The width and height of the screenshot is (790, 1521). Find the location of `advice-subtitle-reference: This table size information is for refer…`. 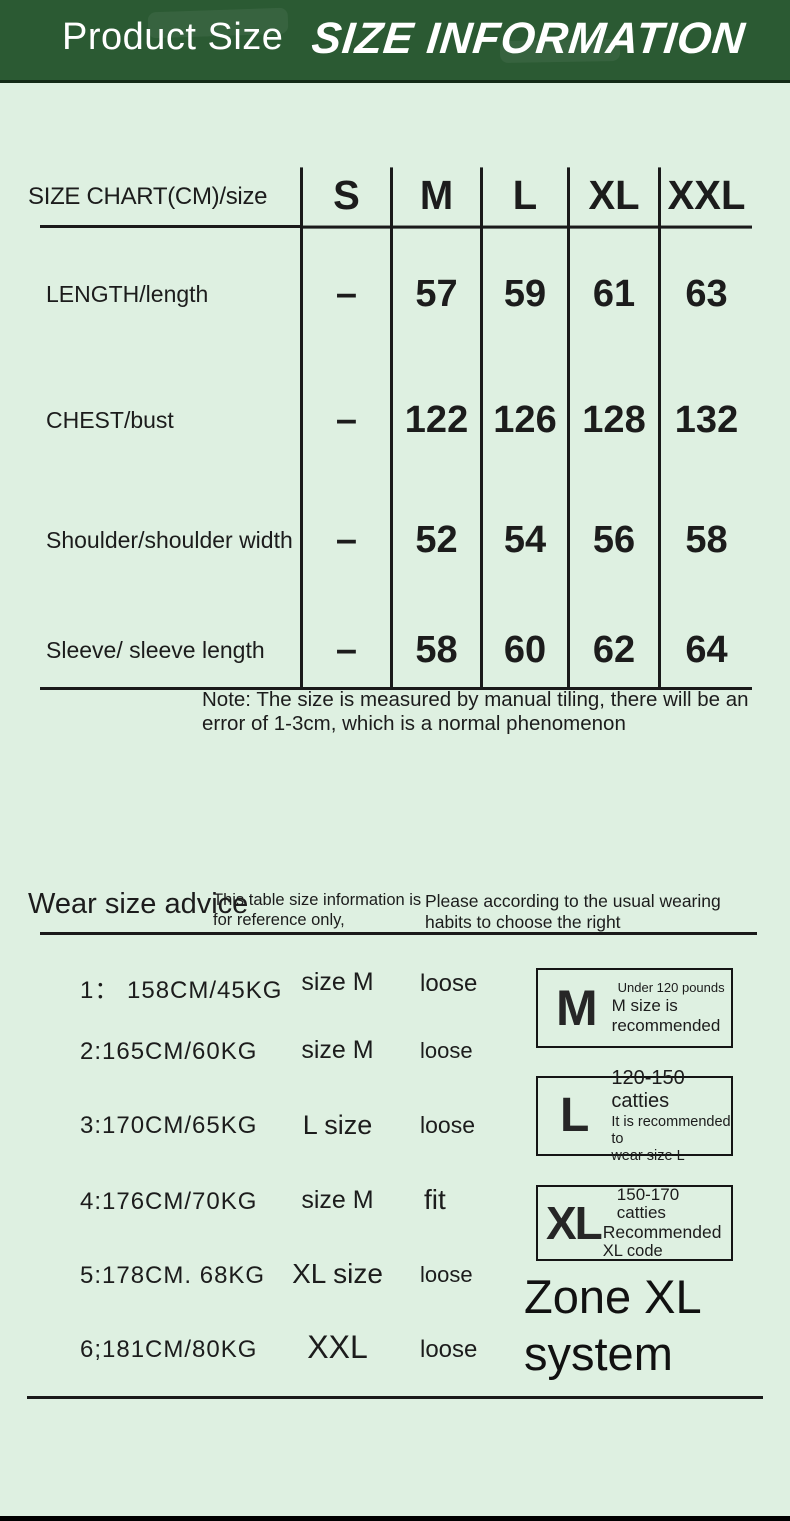

advice-subtitle-reference: This table size information is for refer… is located at coordinates (317, 910).